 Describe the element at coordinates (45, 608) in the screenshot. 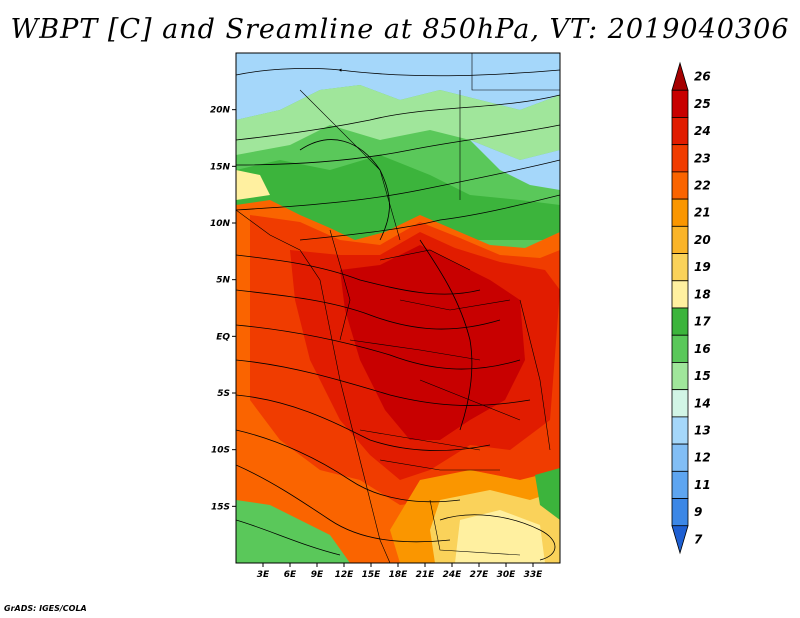

I see `grads-credit: GrADS: IGES/COLA` at that location.